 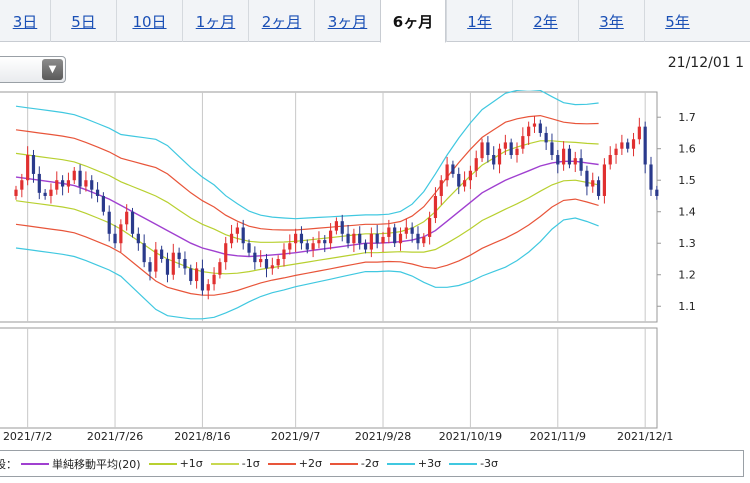 What do you see at coordinates (473, 463) in the screenshot?
I see `legend-item-6: -3σ` at bounding box center [473, 463].